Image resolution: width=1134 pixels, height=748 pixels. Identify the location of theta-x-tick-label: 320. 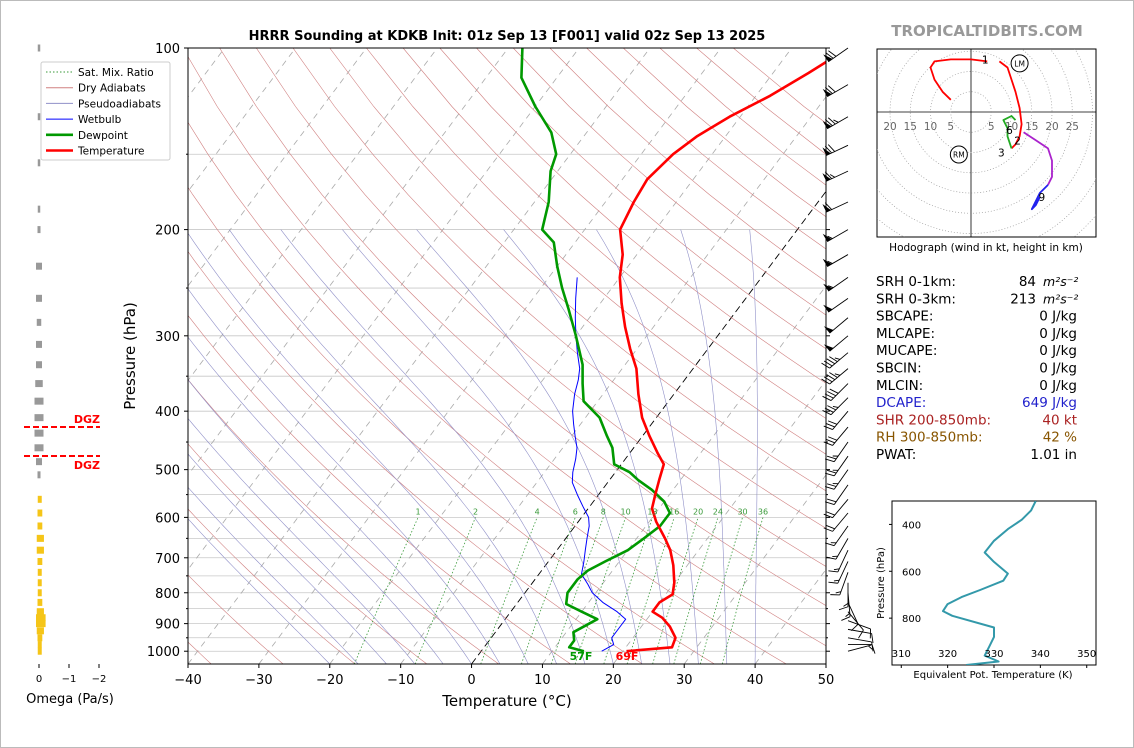
(947, 654).